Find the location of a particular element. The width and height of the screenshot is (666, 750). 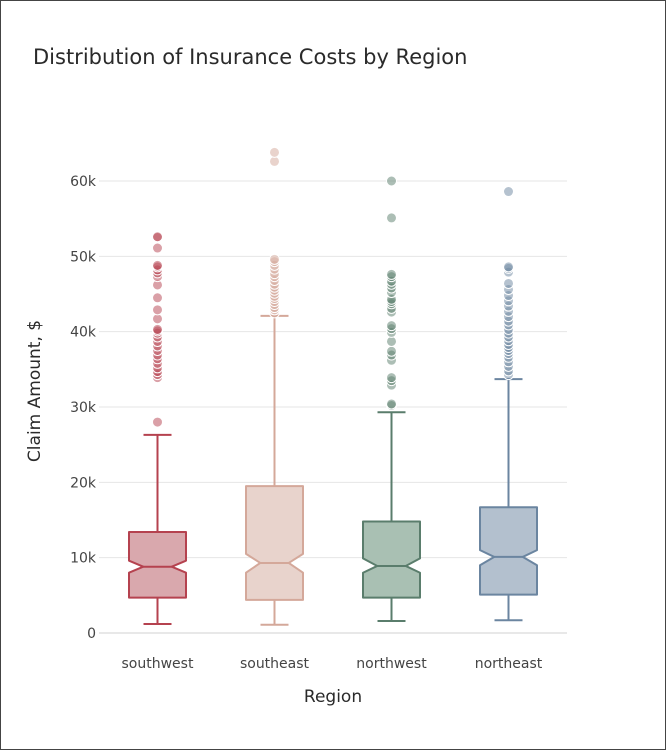

box-southwest is located at coordinates (157, 428).